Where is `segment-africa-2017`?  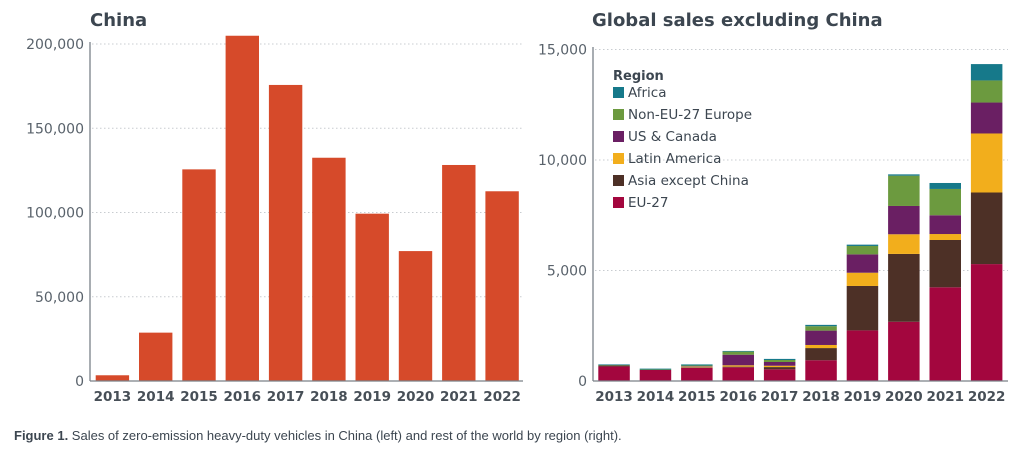
segment-africa-2017 is located at coordinates (779, 359).